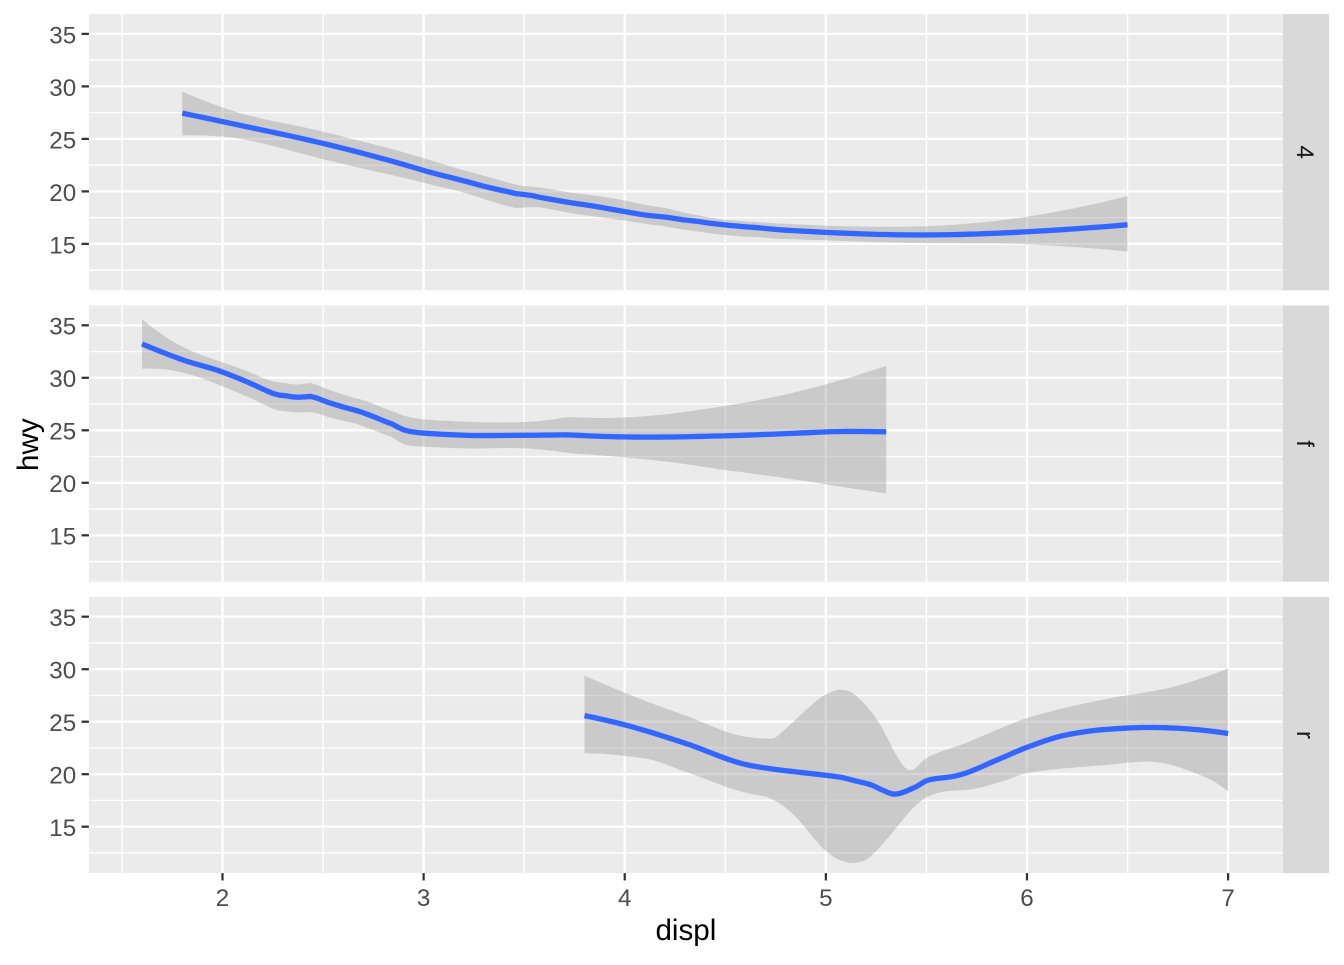 Image resolution: width=1344 pixels, height=965 pixels. Describe the element at coordinates (423, 898) in the screenshot. I see `svg-text: 3` at that location.